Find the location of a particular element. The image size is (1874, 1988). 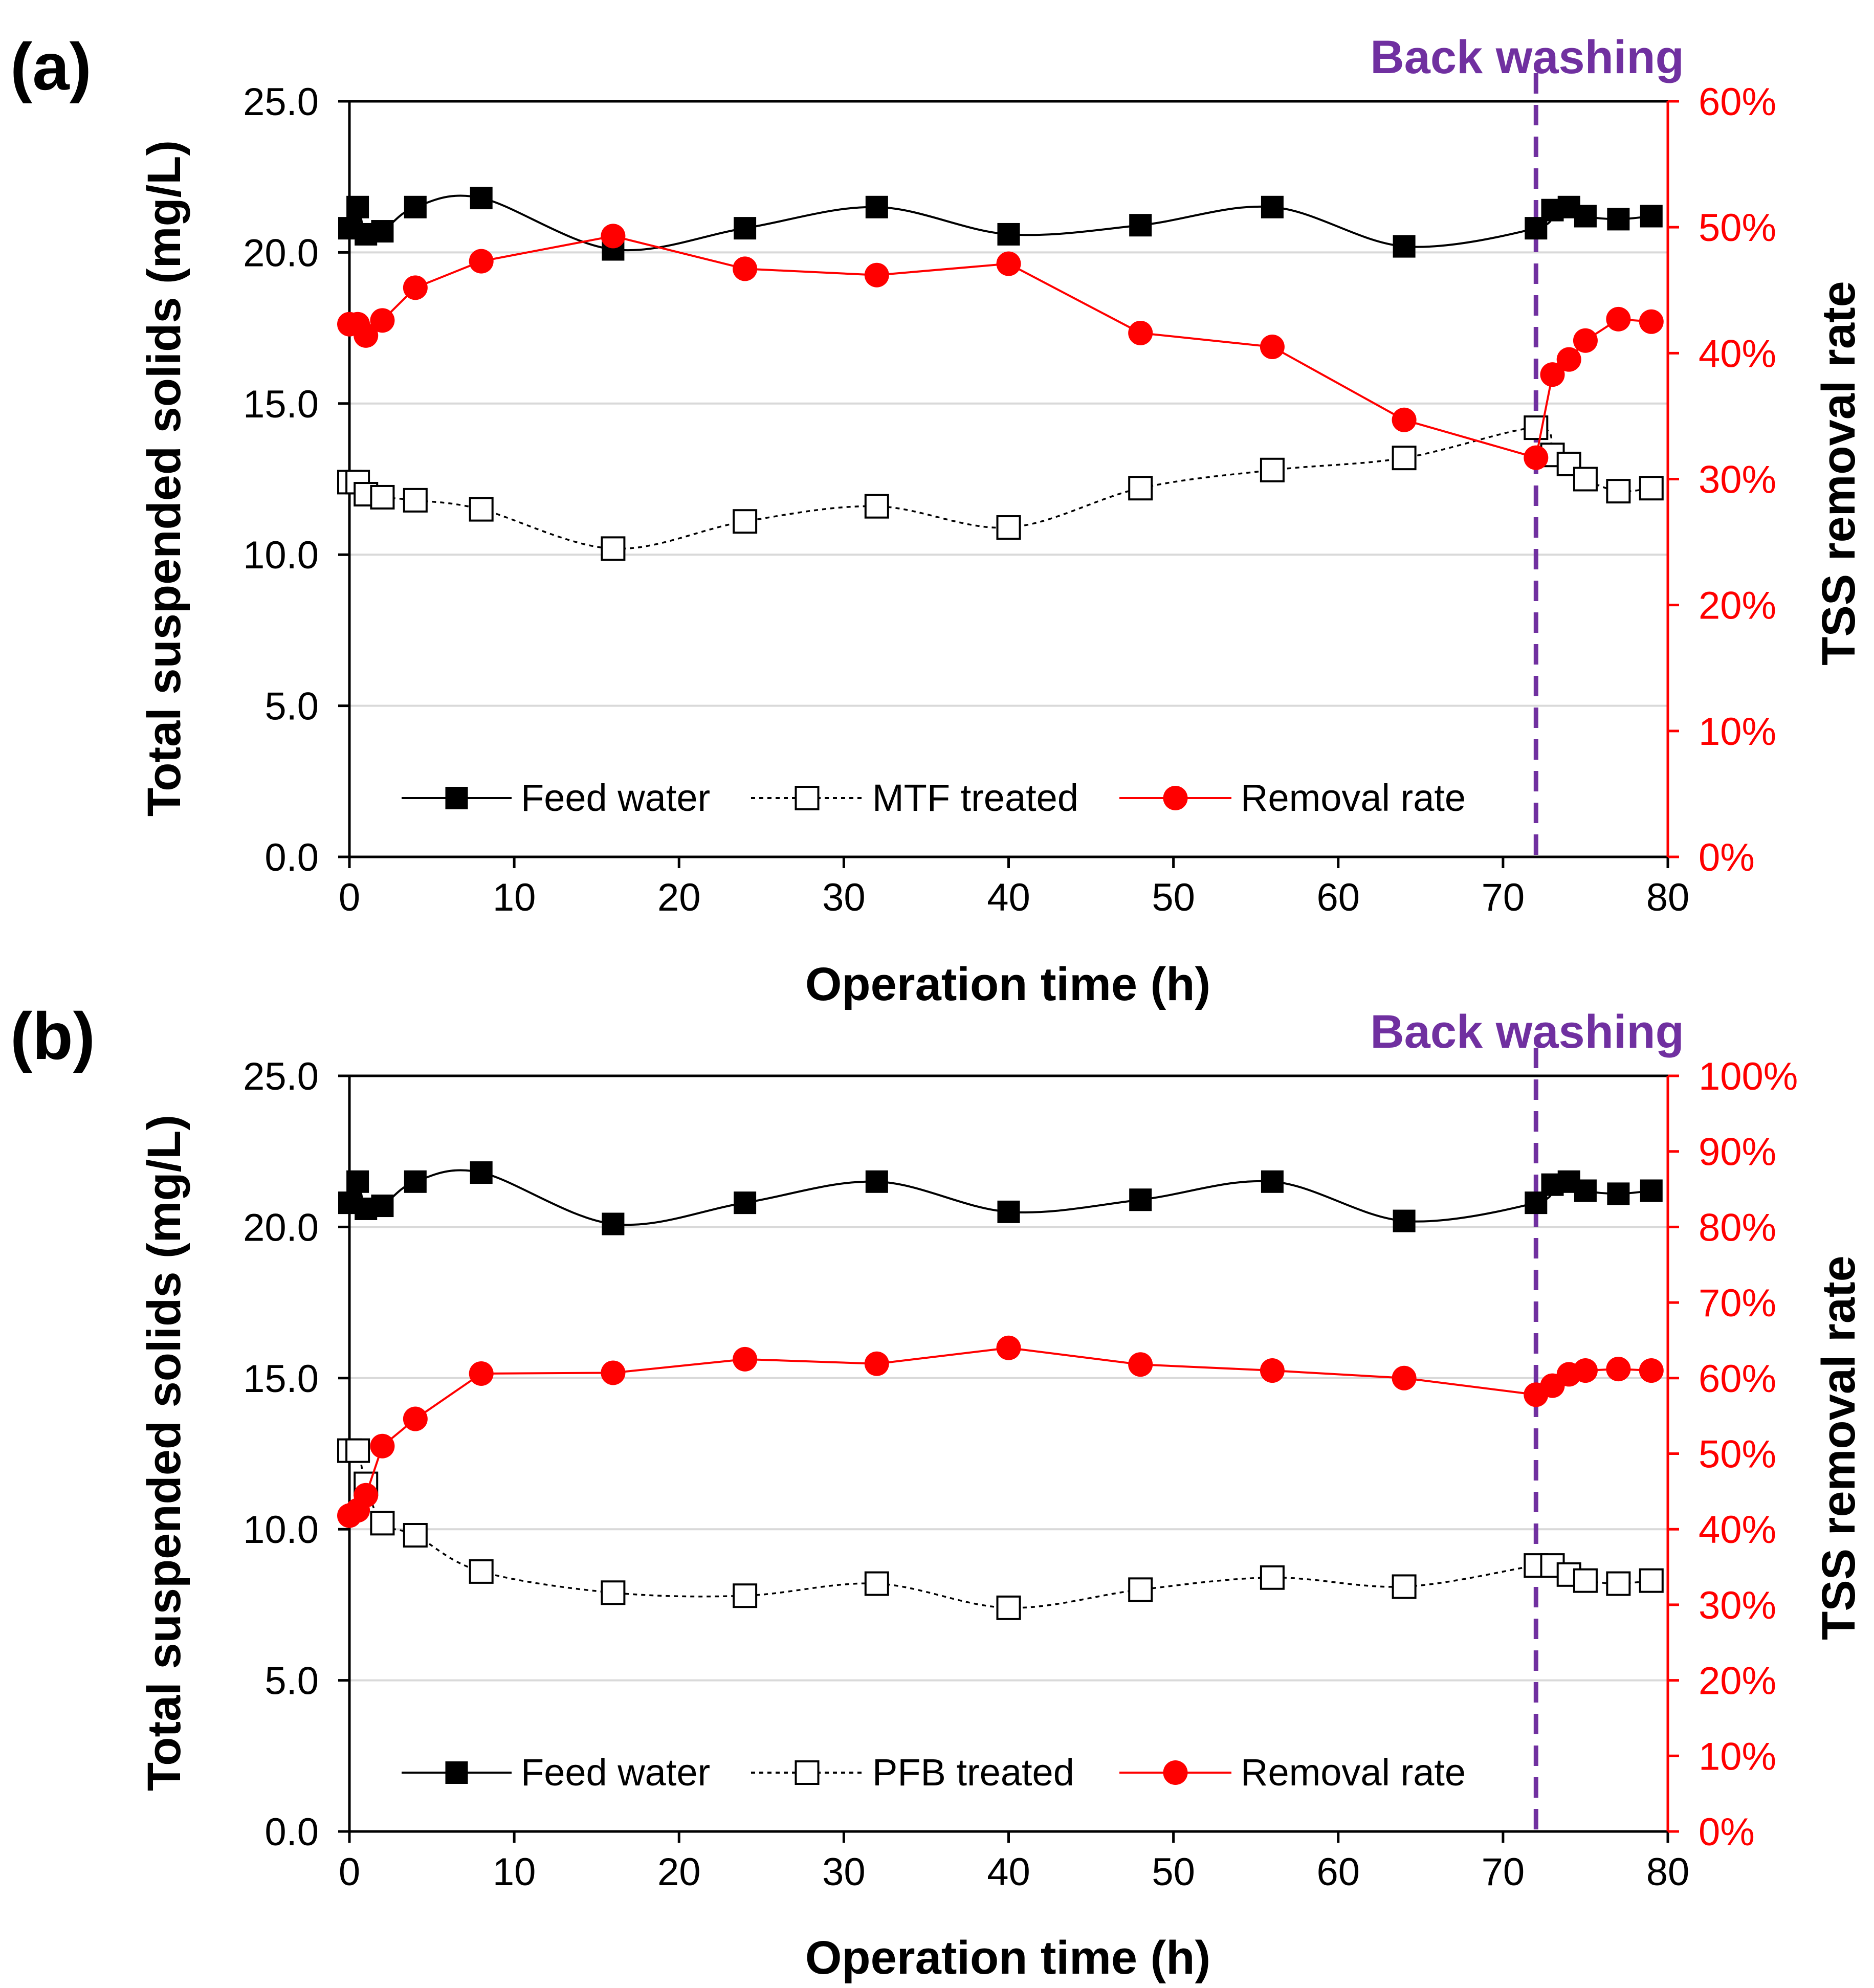

y2-tick-label-a-1: 10% is located at coordinates (1737, 732).